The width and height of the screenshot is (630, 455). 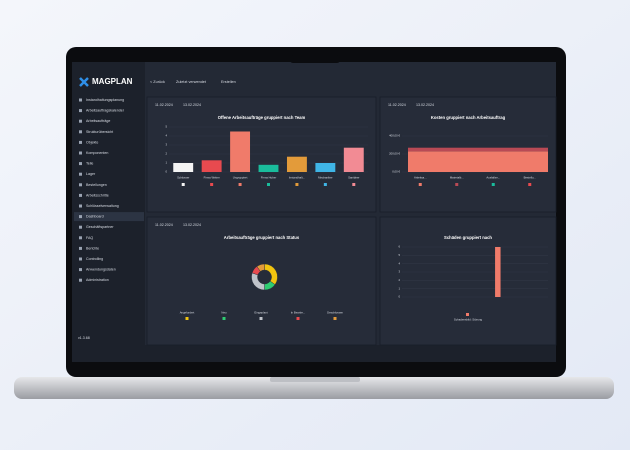 What do you see at coordinates (262, 237) in the screenshot?
I see `chart-title: Arbeitsaufträge gruppiert nach Status` at bounding box center [262, 237].